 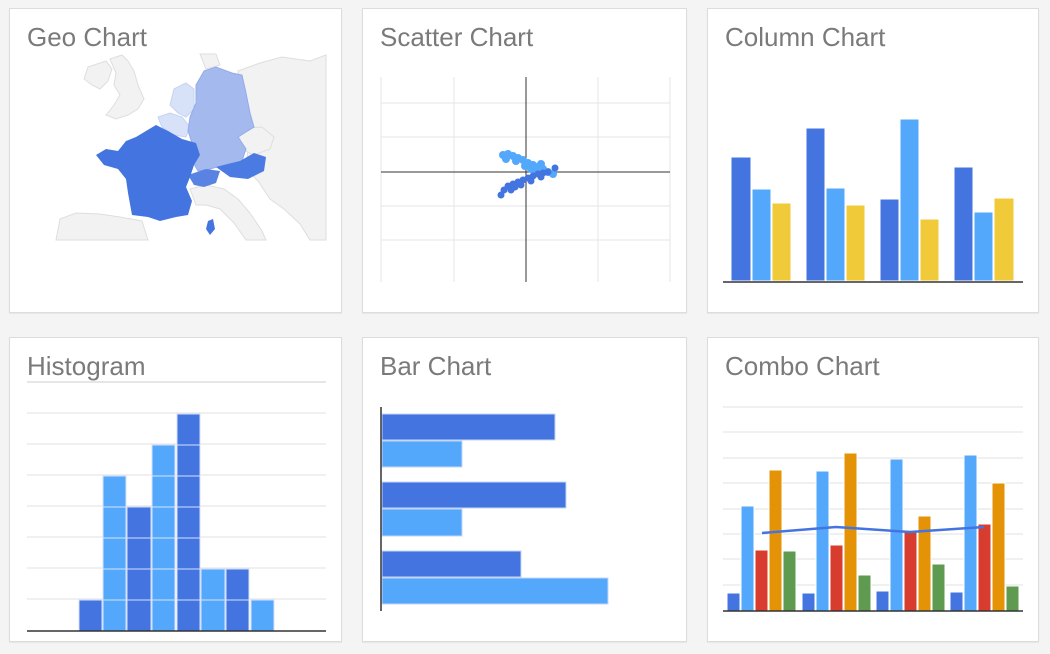 What do you see at coordinates (805, 37) in the screenshot?
I see `card-title: Column Chart` at bounding box center [805, 37].